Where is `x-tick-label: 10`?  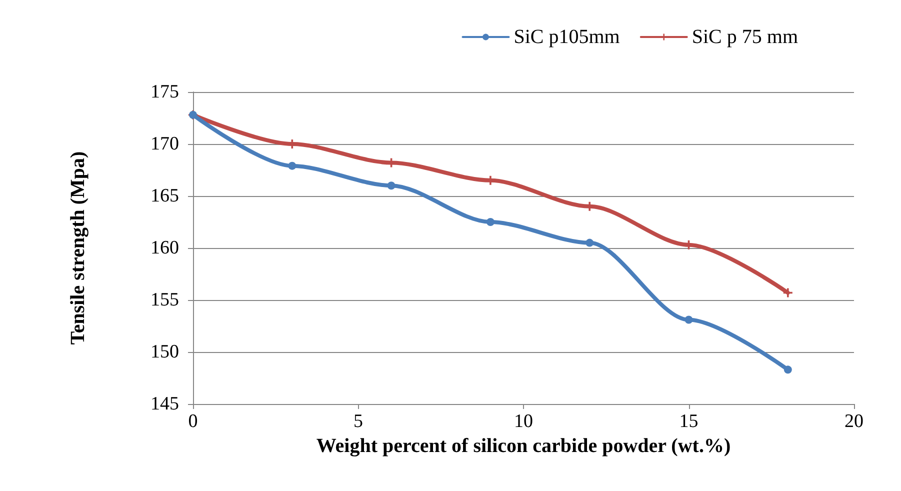 x-tick-label: 10 is located at coordinates (523, 421).